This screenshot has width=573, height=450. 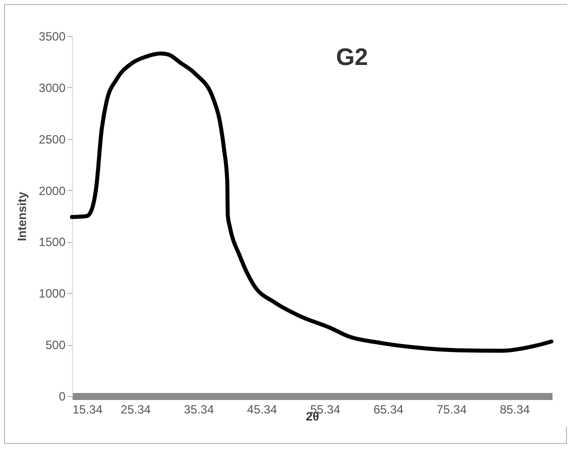 What do you see at coordinates (352, 57) in the screenshot?
I see `chart-title: G2` at bounding box center [352, 57].